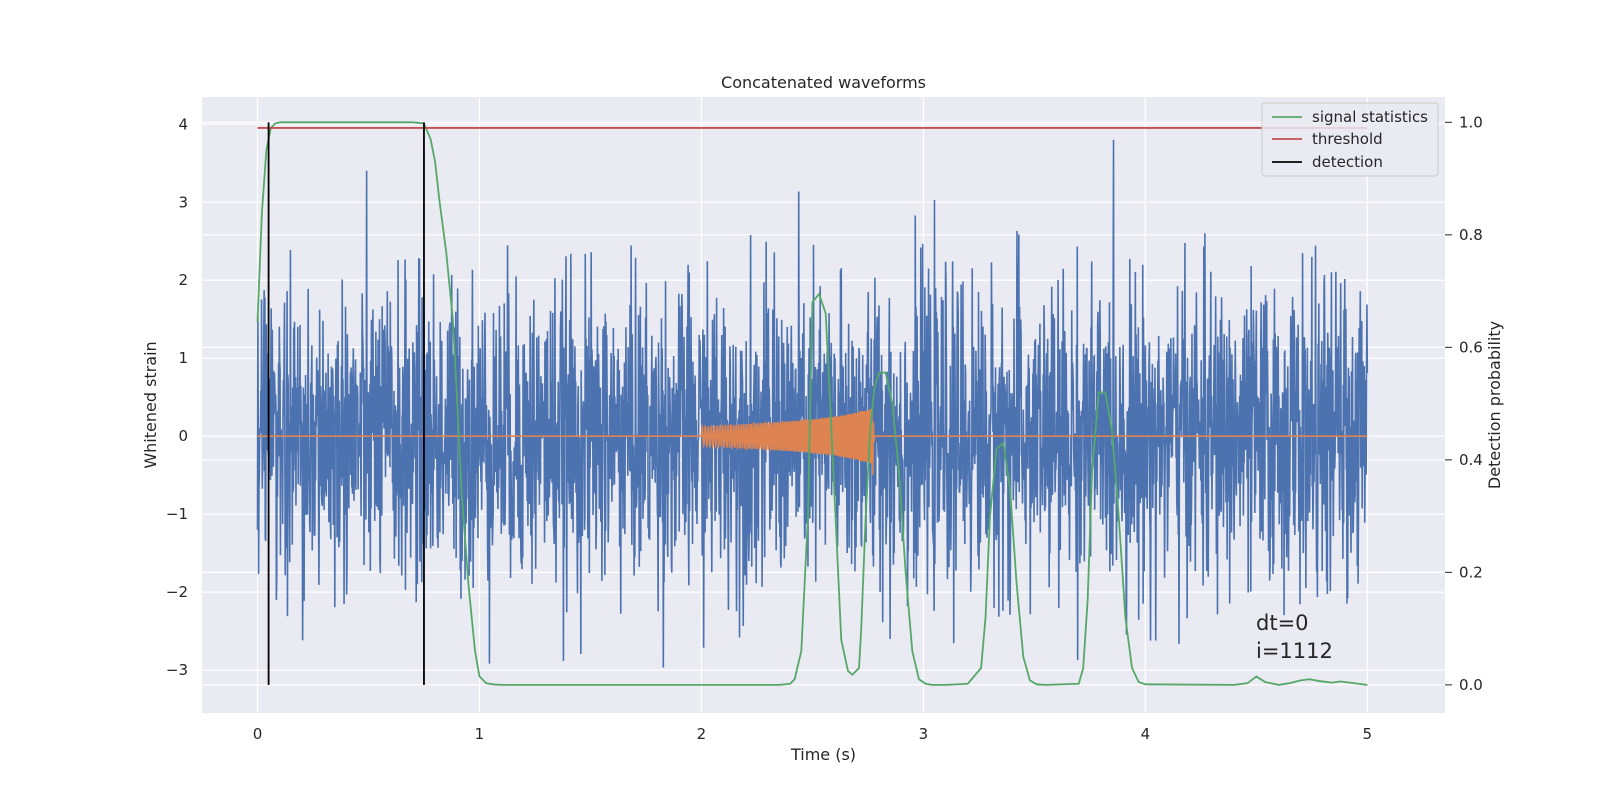 Image resolution: width=1600 pixels, height=800 pixels. What do you see at coordinates (1494, 405) in the screenshot?
I see `y2-axis-label: Detection probability` at bounding box center [1494, 405].